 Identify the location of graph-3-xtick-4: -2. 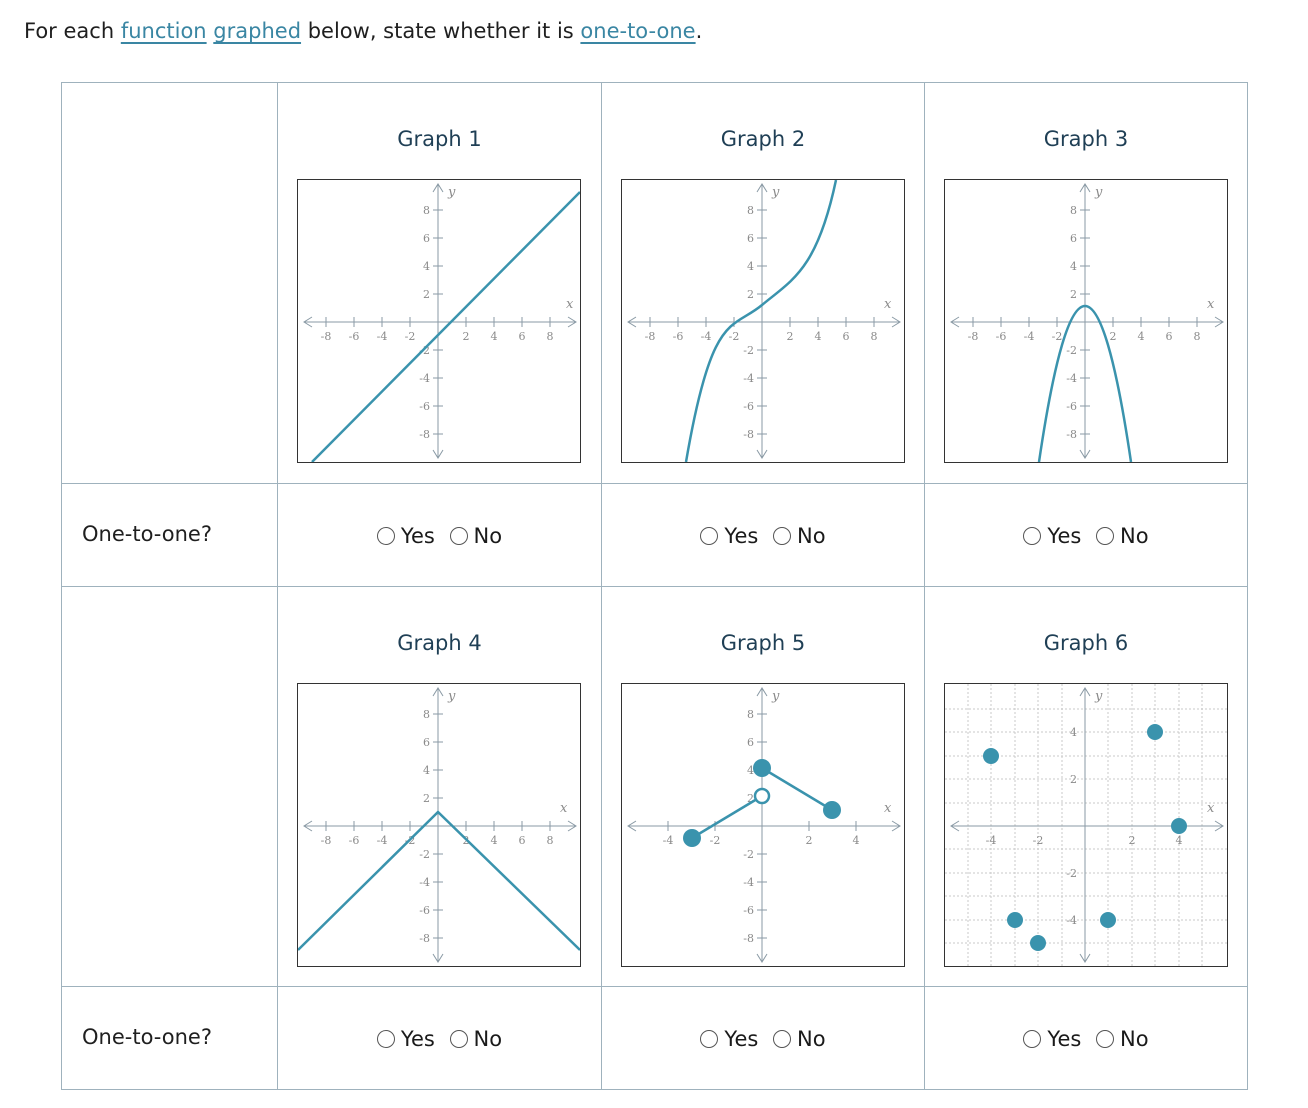
(1057, 336).